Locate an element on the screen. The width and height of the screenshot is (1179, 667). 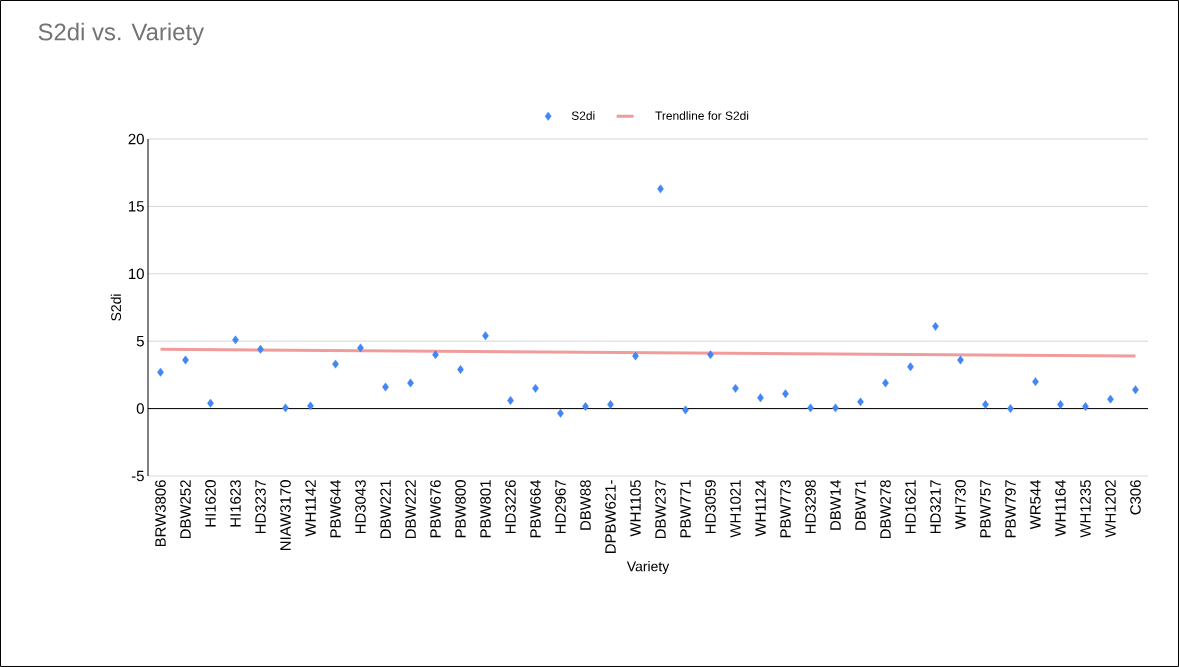
x-tick-label: DBW71 is located at coordinates (860, 505).